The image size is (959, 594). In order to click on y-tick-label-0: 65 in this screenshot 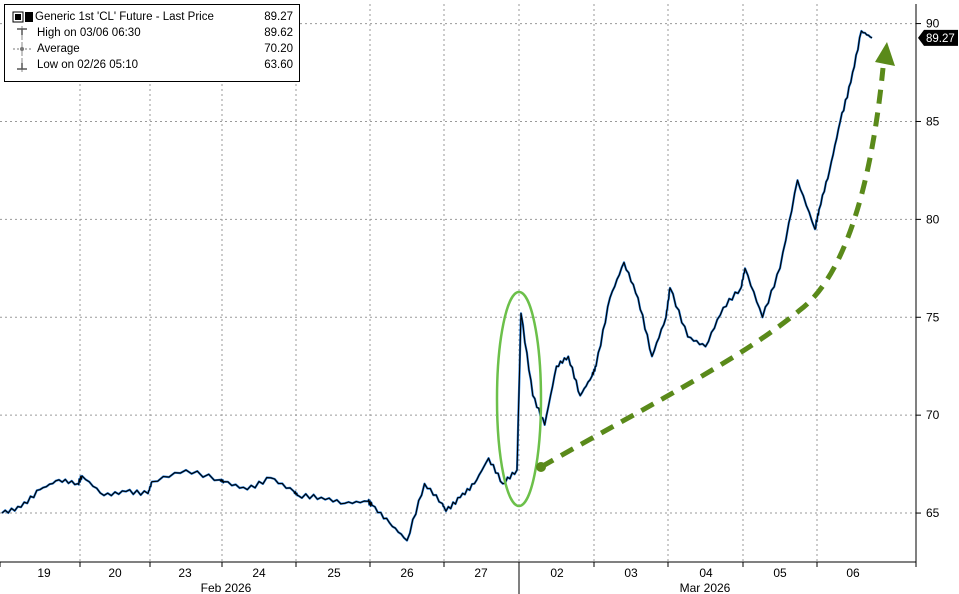, I will do `click(933, 513)`.